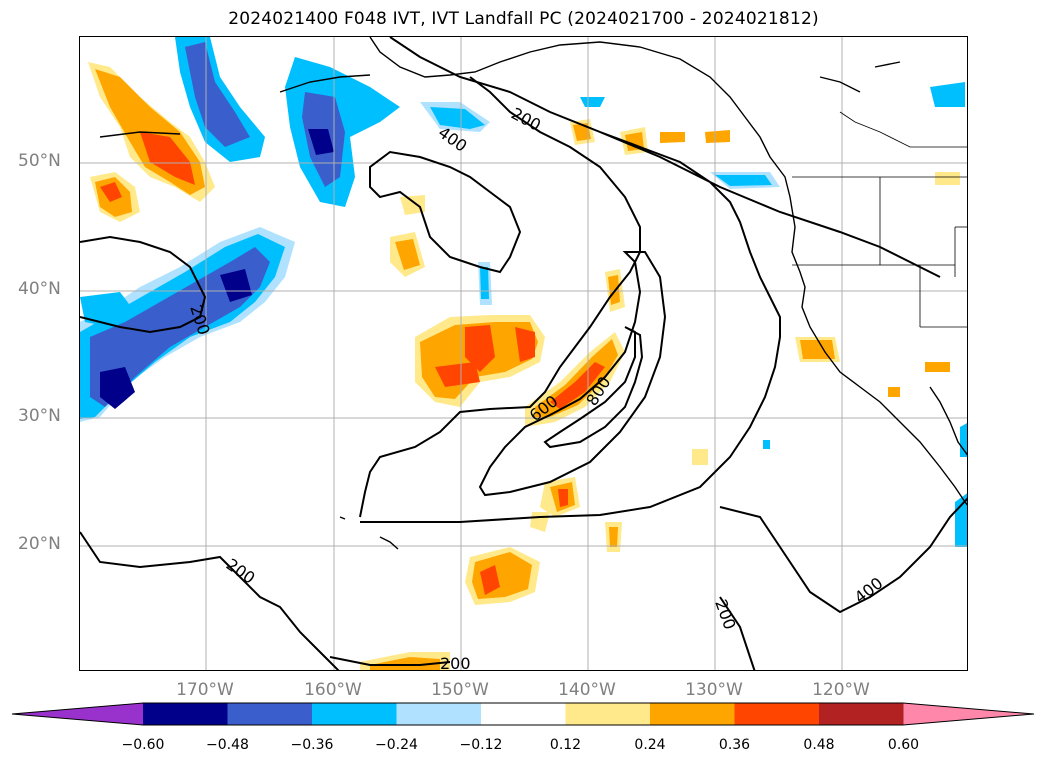  What do you see at coordinates (167, 158) in the screenshot?
I see `positive-anomaly-nw-max` at bounding box center [167, 158].